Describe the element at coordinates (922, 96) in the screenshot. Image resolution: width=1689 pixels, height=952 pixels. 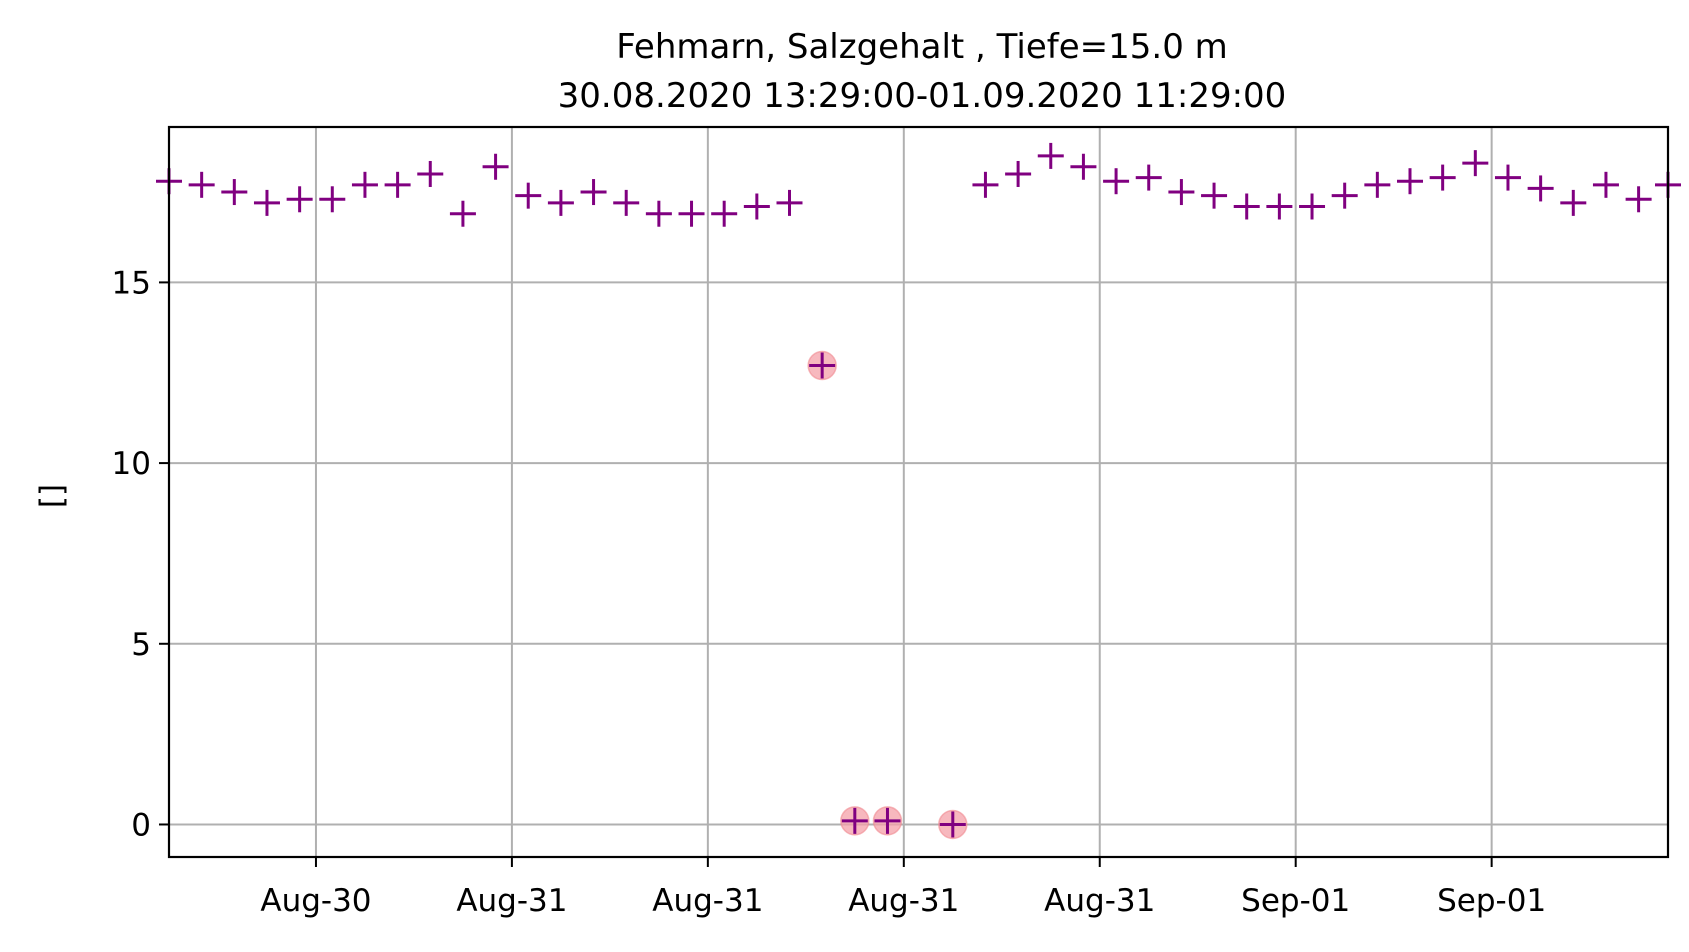
I see `chart-subtitle: 30.08.2020 13:29:00-01.09.2020 11:29:00` at that location.